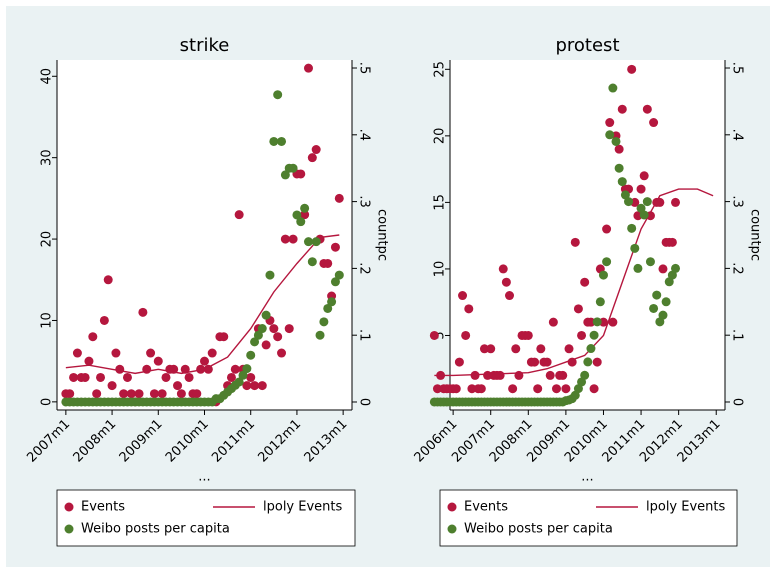  What do you see at coordinates (103, 507) in the screenshot?
I see `legend-label: Events` at bounding box center [103, 507].